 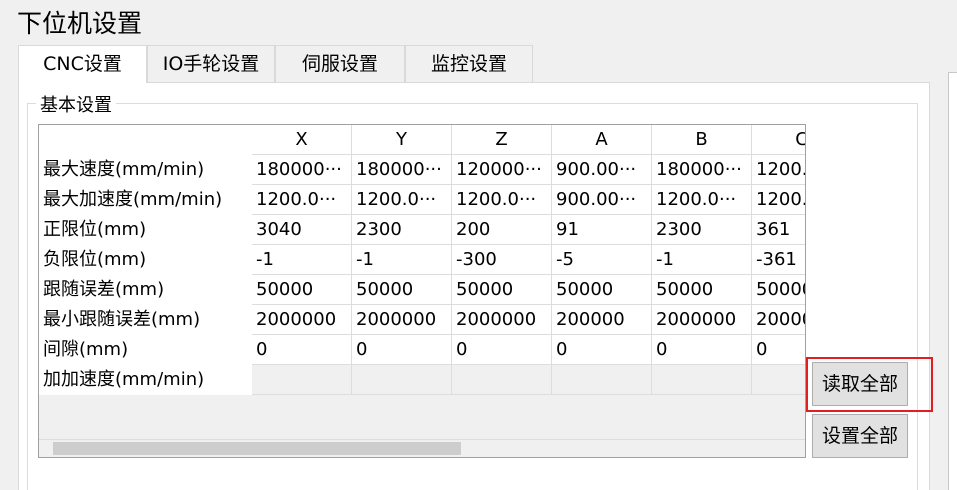 What do you see at coordinates (145, 260) in the screenshot?
I see `row-label: 负限位(mm)` at bounding box center [145, 260].